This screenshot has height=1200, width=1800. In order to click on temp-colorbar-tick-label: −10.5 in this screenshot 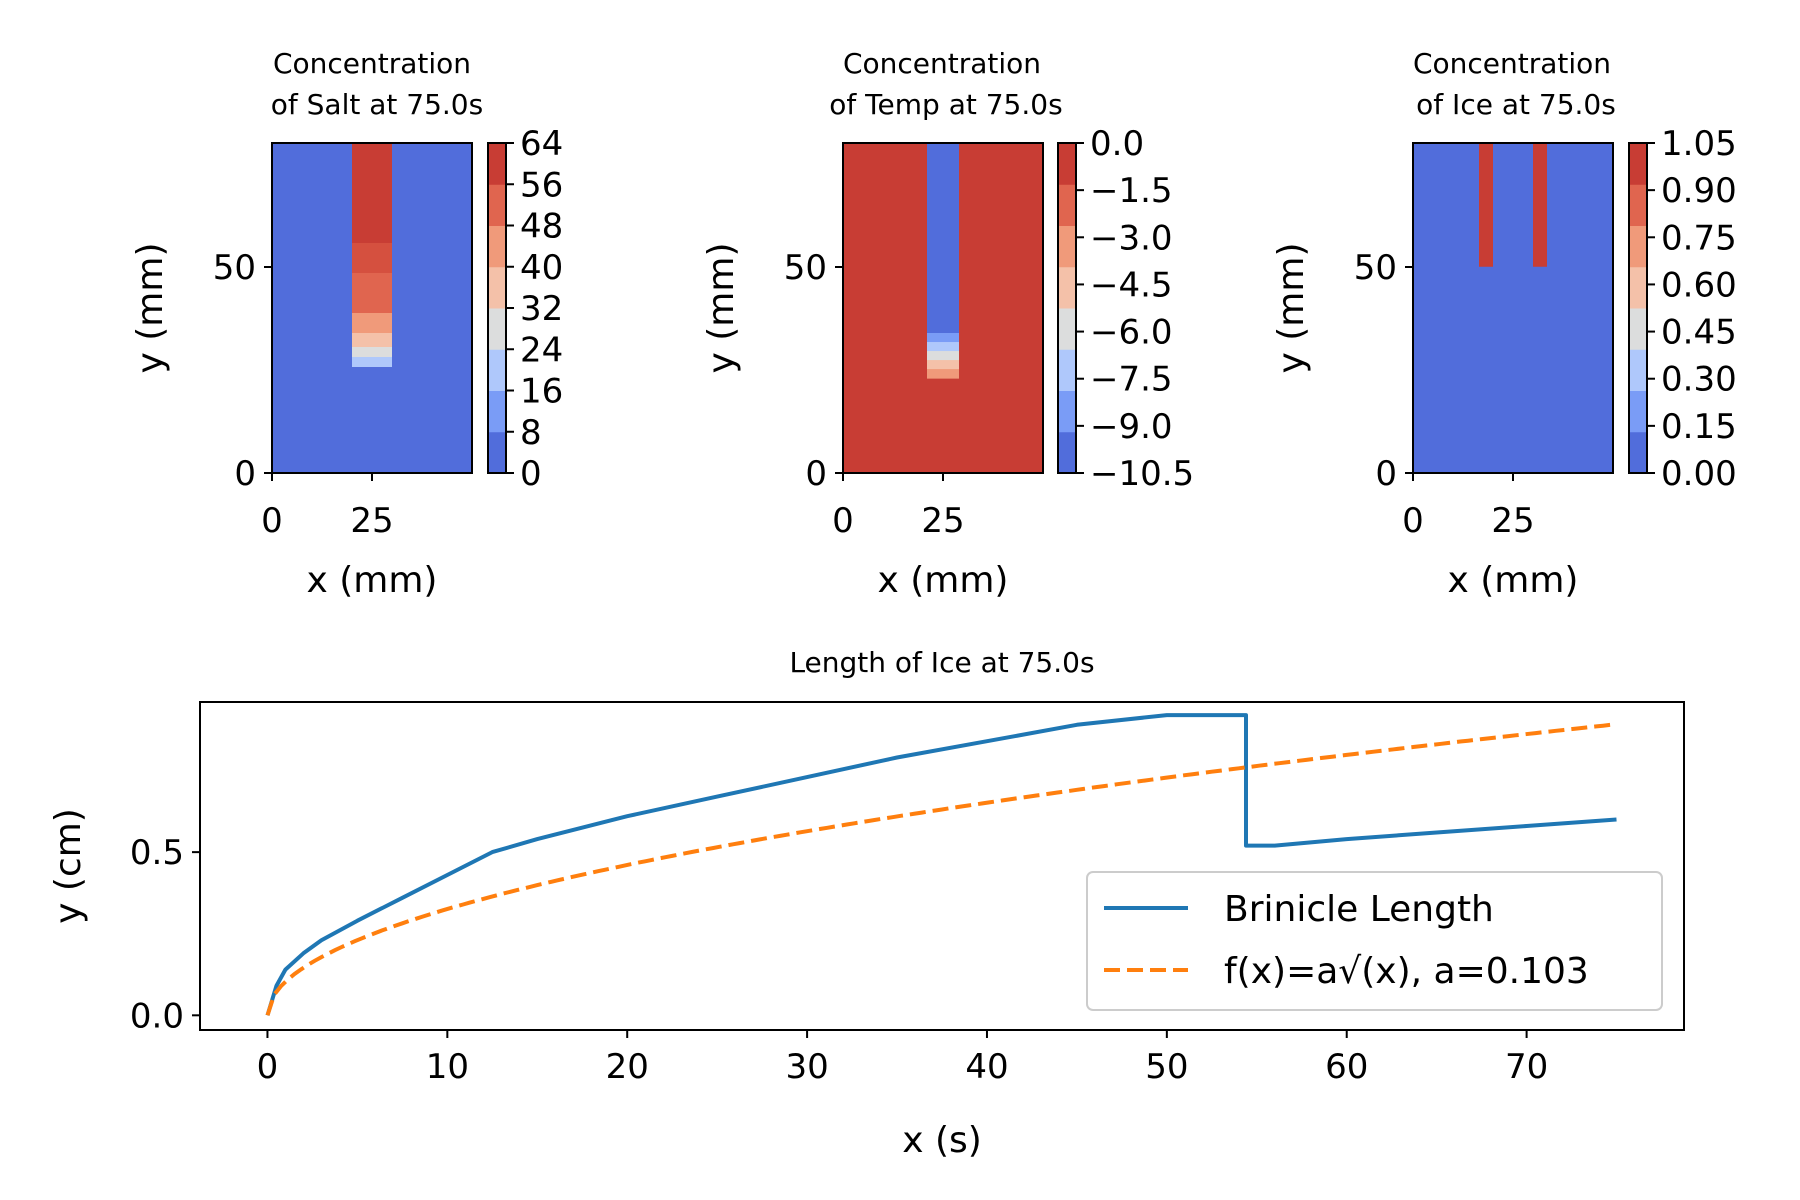, I will do `click(1142, 474)`.